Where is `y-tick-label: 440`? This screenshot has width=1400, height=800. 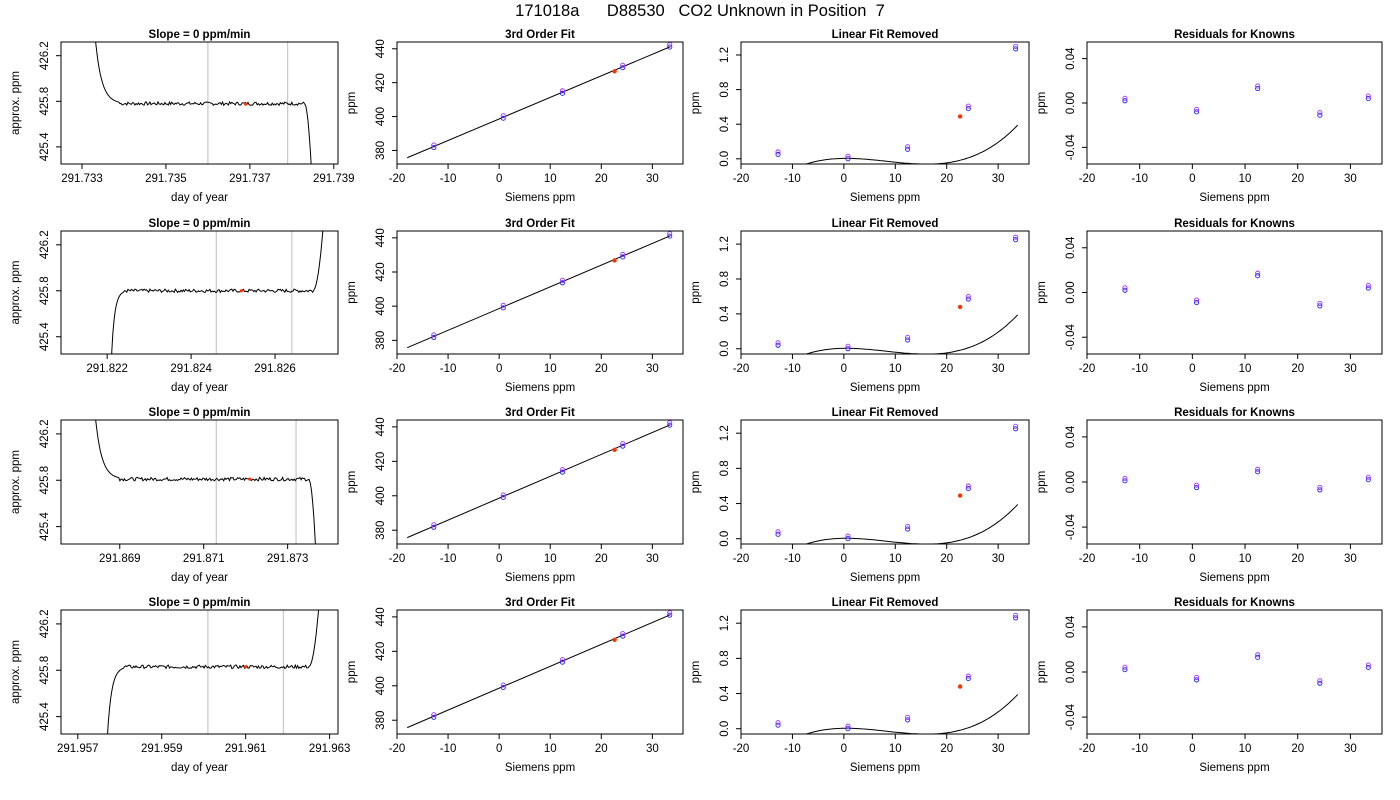
y-tick-label: 440 is located at coordinates (381, 616).